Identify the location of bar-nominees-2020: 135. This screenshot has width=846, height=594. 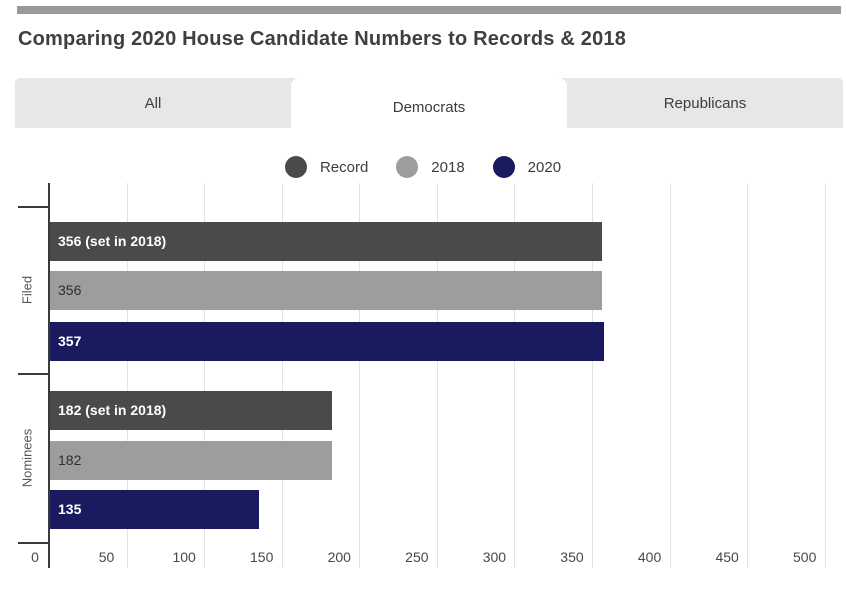
(154, 509).